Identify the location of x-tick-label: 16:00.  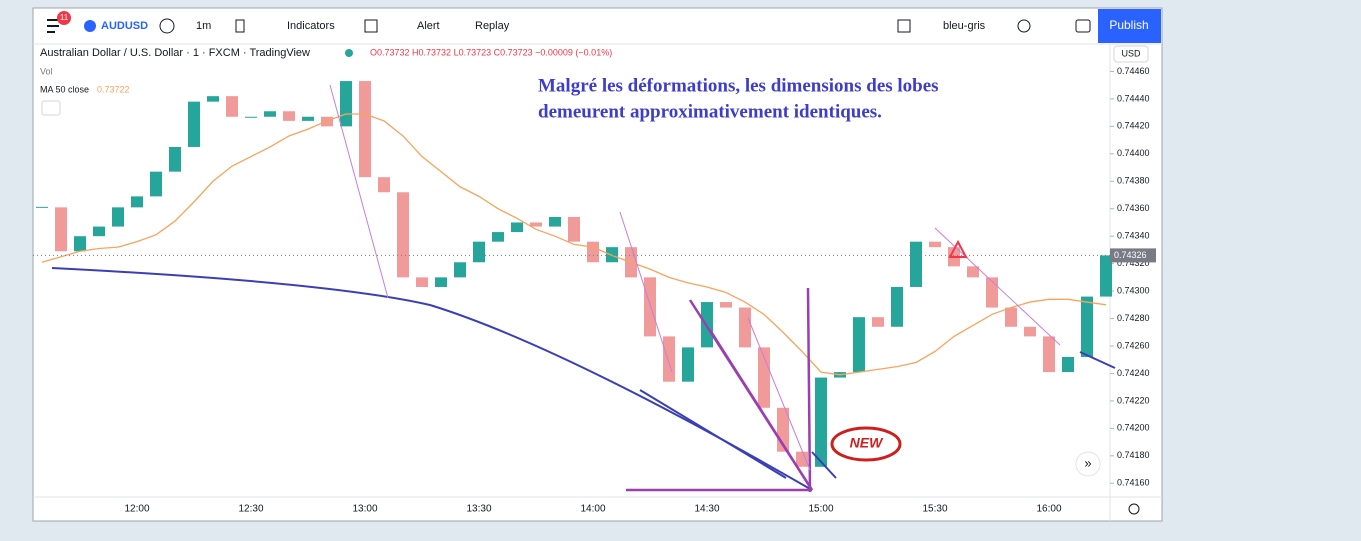
(1048, 509).